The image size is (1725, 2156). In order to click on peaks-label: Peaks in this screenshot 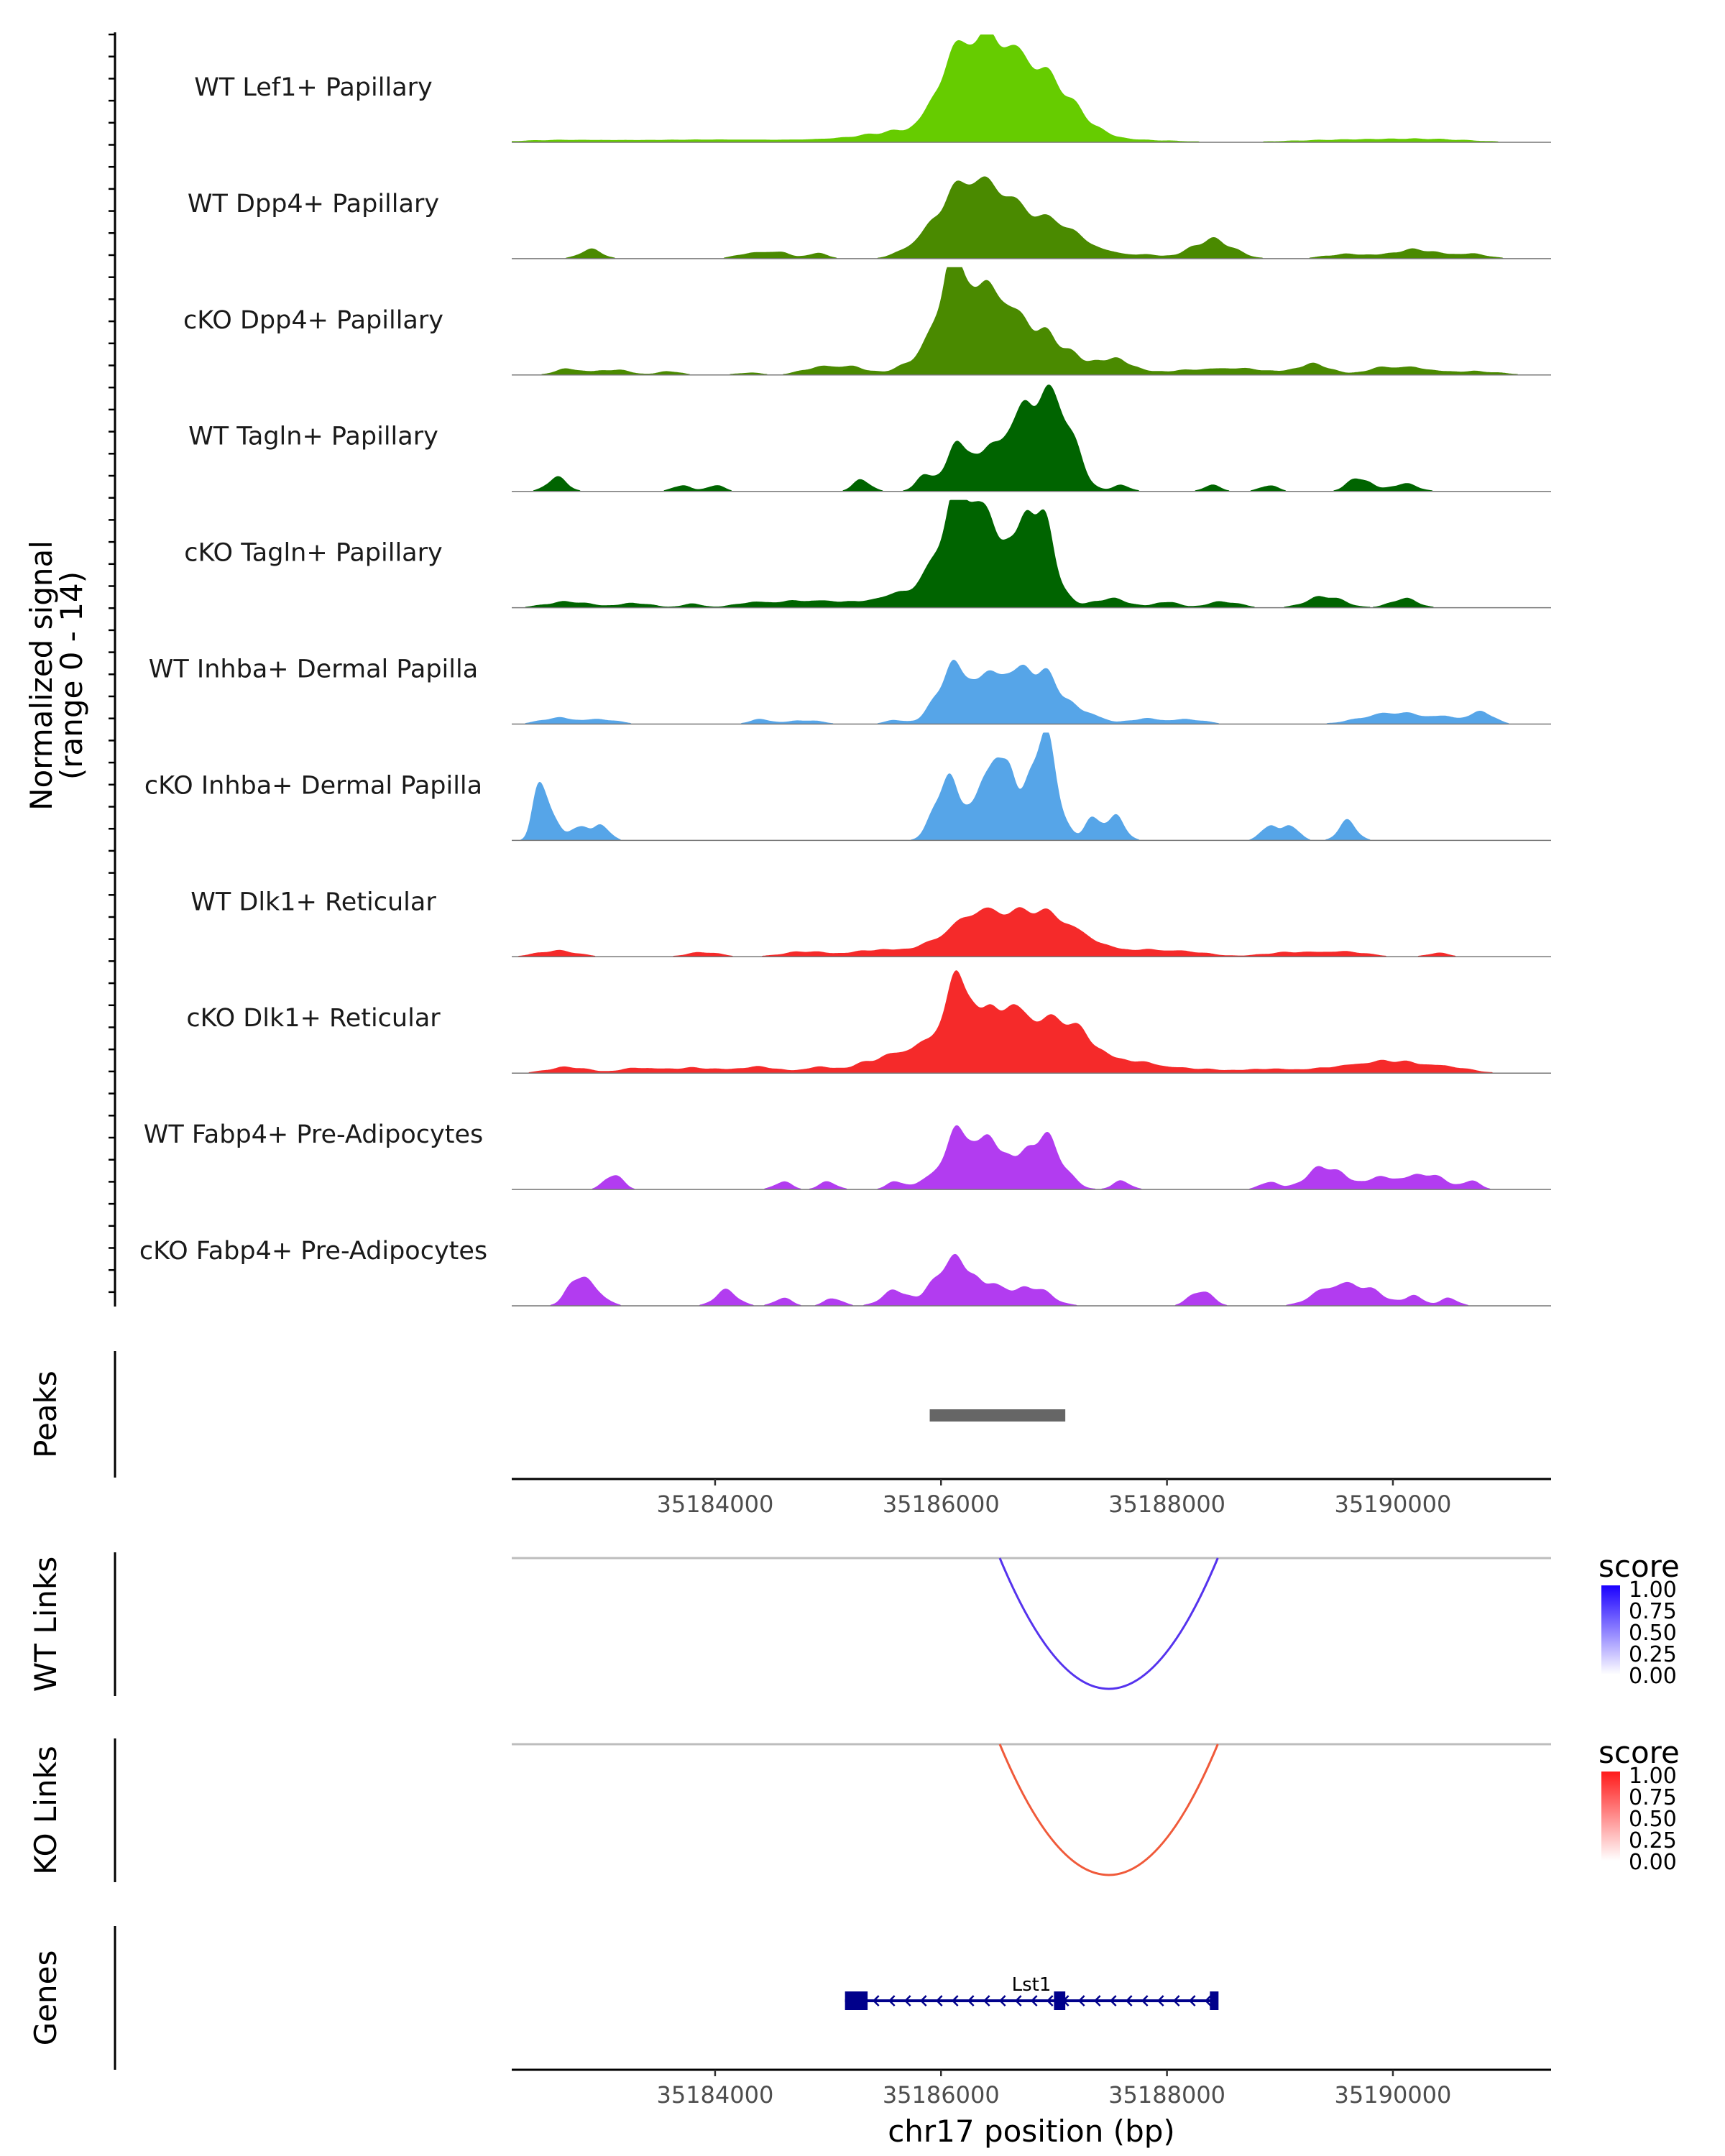, I will do `click(45, 1414)`.